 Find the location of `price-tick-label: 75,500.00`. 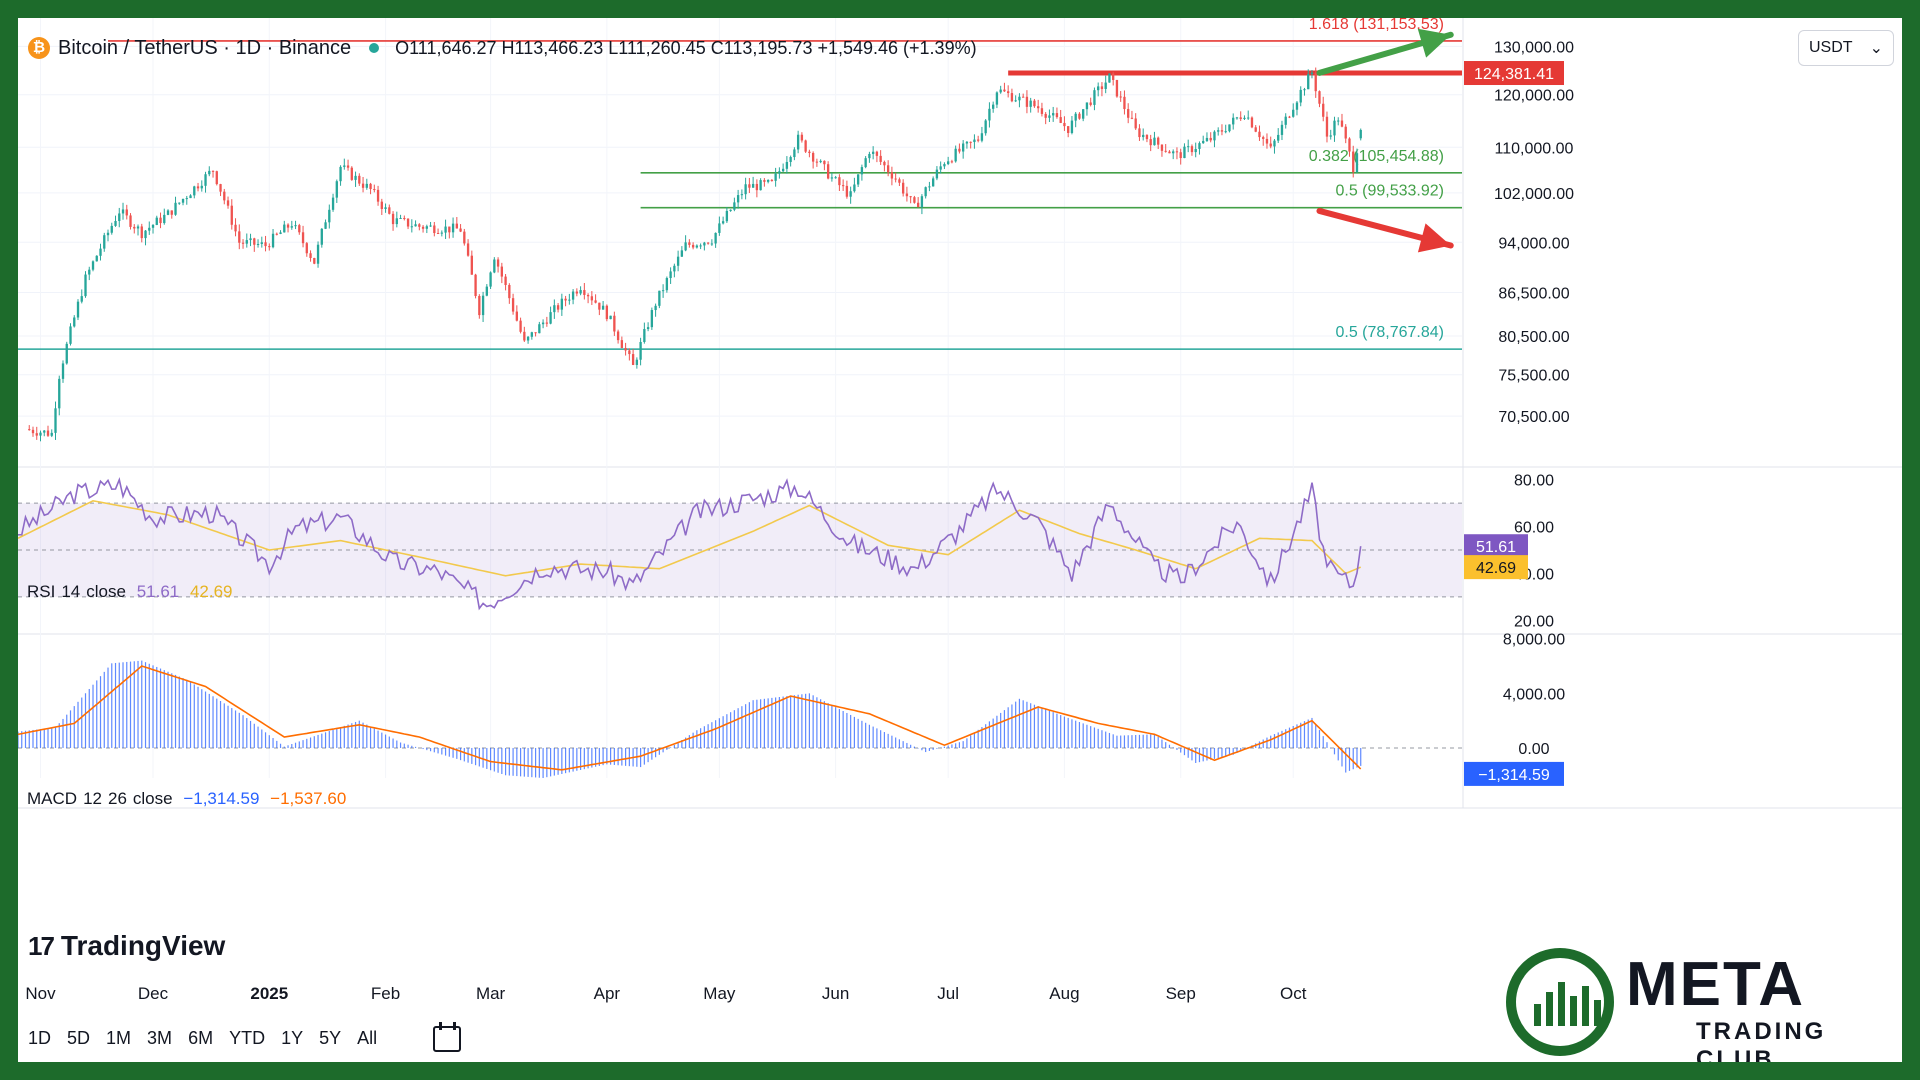

price-tick-label: 75,500.00 is located at coordinates (1533, 376).